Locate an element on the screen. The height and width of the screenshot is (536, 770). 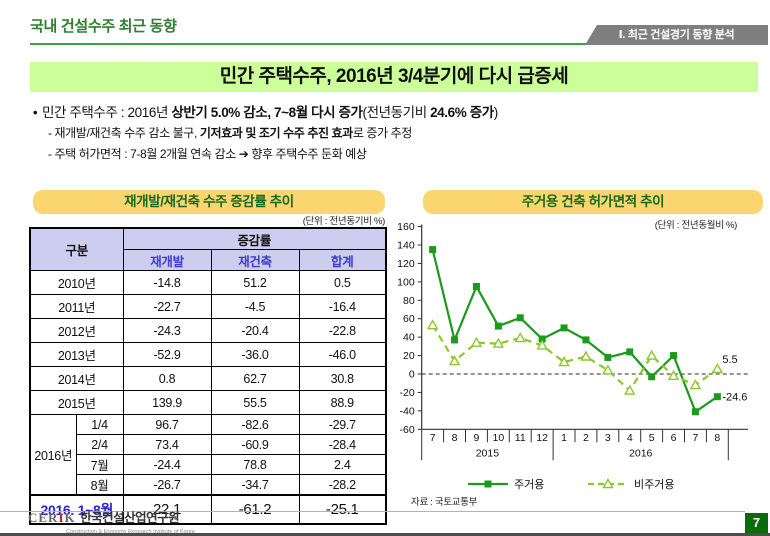
row-label: 2010년 is located at coordinates (76, 282).